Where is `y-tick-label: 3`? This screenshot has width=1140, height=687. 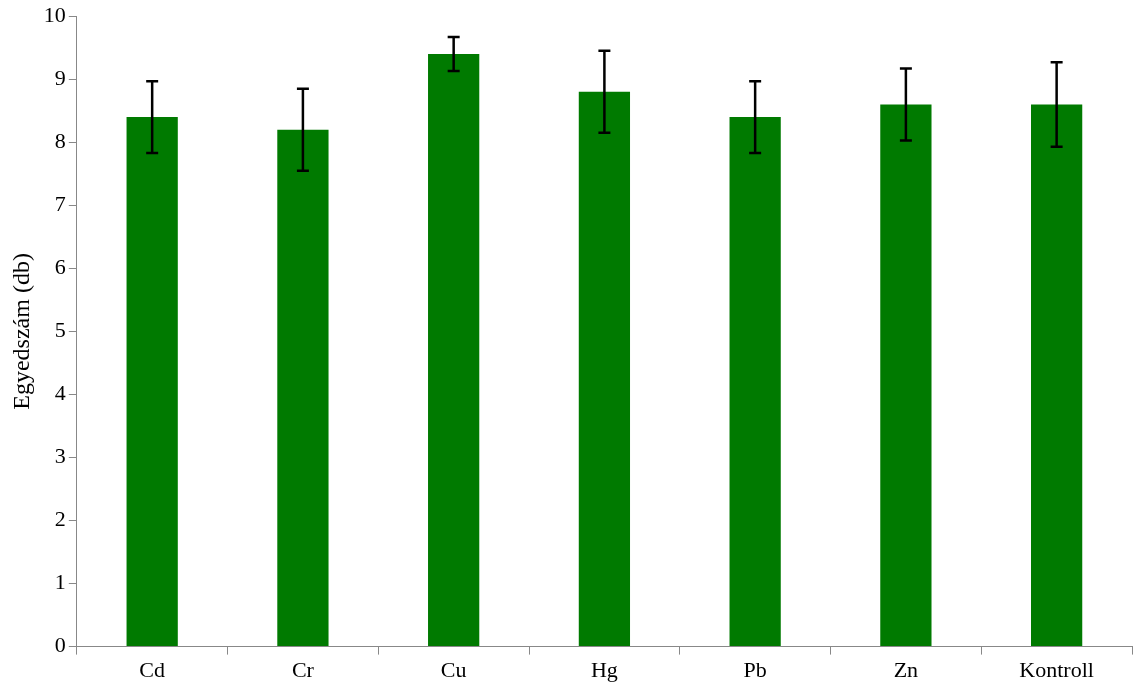 y-tick-label: 3 is located at coordinates (60, 456).